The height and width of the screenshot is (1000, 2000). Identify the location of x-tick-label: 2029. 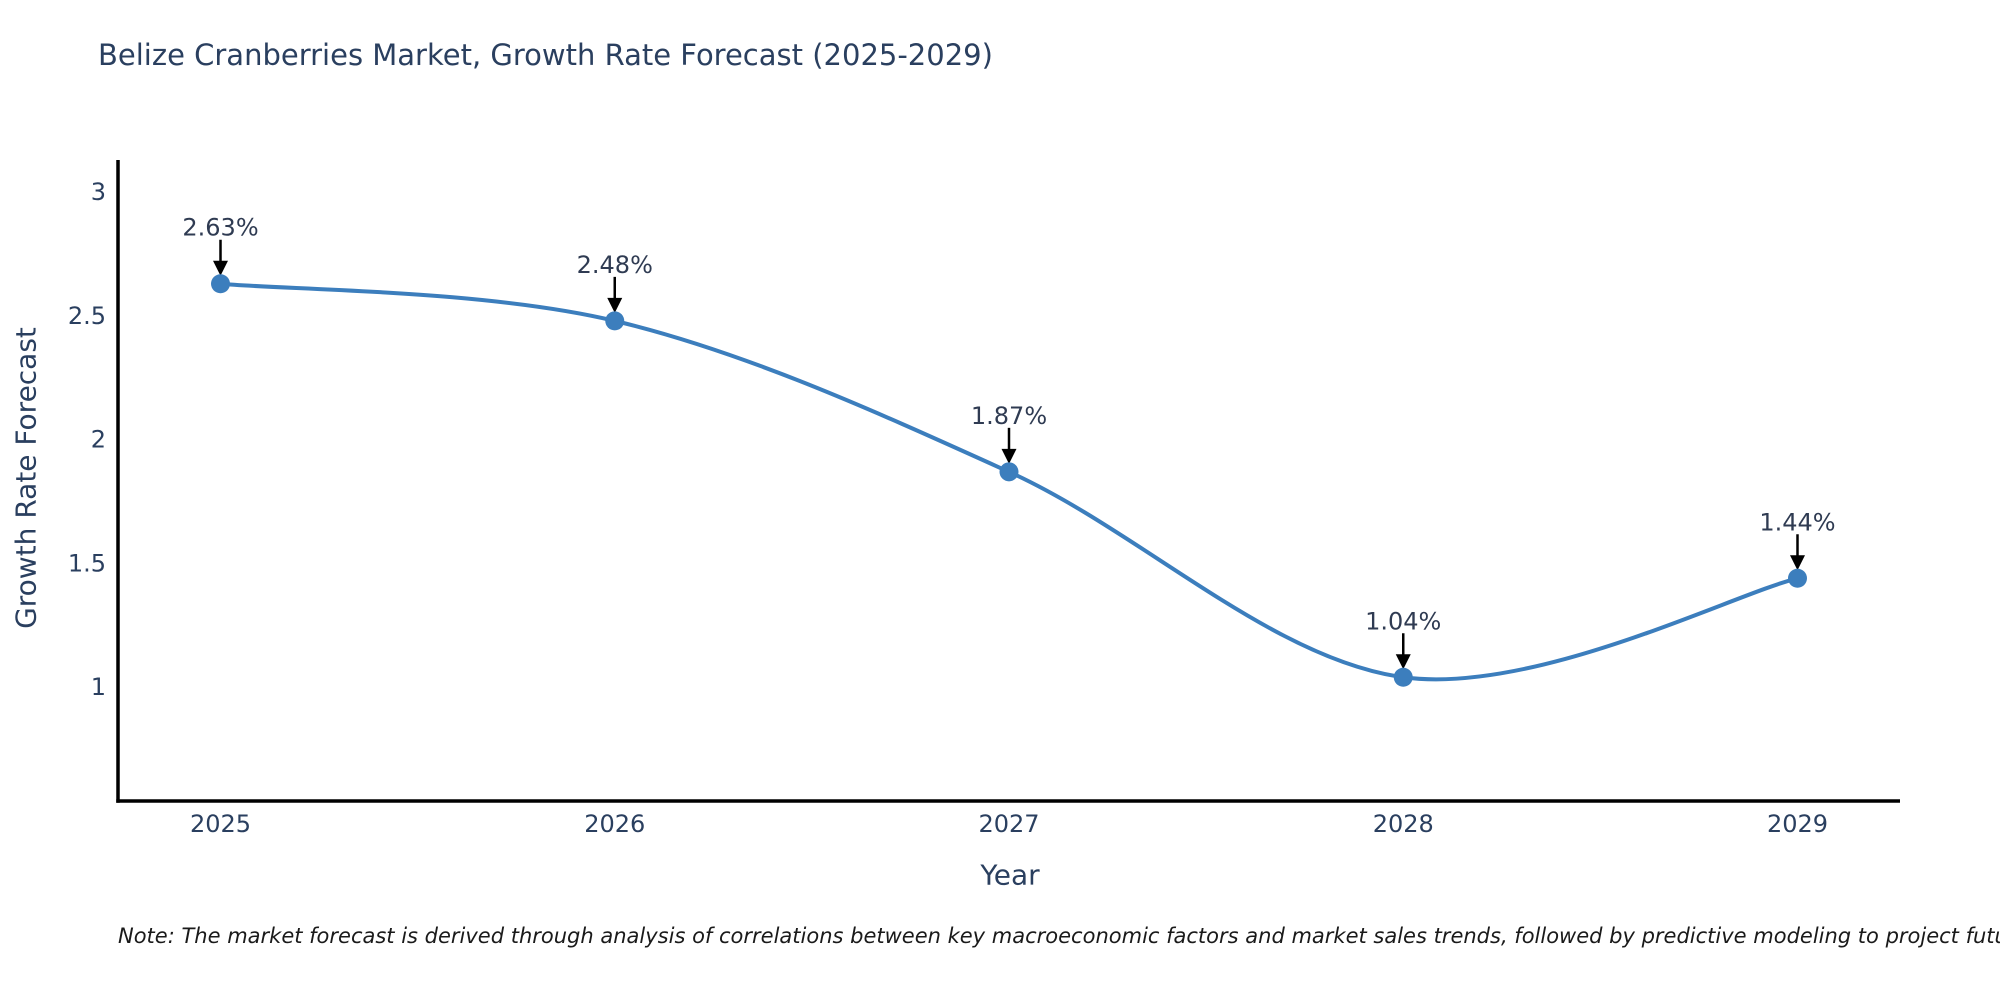
(1797, 824).